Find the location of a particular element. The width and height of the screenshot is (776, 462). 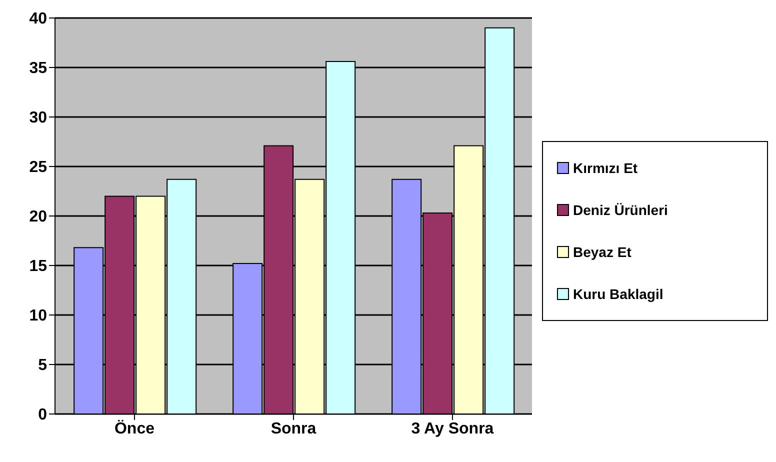

y-tick-label: 35 is located at coordinates (38, 69).